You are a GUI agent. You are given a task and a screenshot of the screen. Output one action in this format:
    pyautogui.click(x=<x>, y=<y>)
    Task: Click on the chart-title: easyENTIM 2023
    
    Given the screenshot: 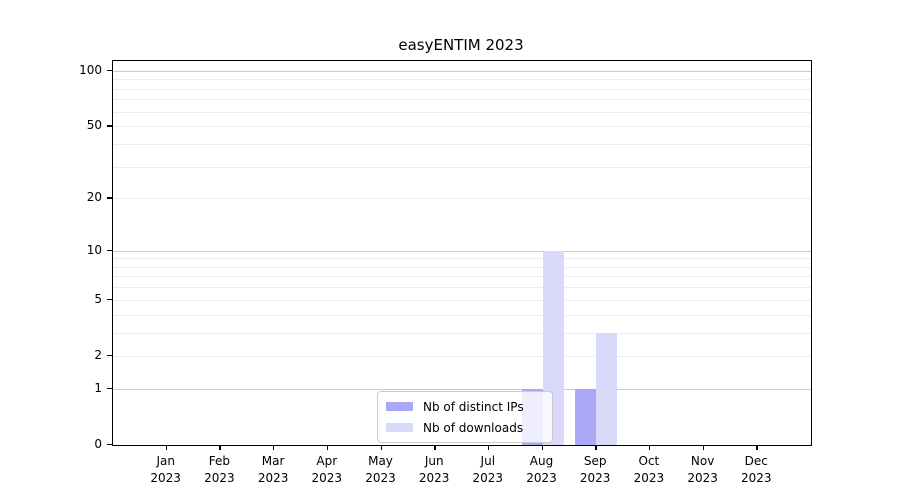 What is the action you would take?
    pyautogui.click(x=461, y=45)
    